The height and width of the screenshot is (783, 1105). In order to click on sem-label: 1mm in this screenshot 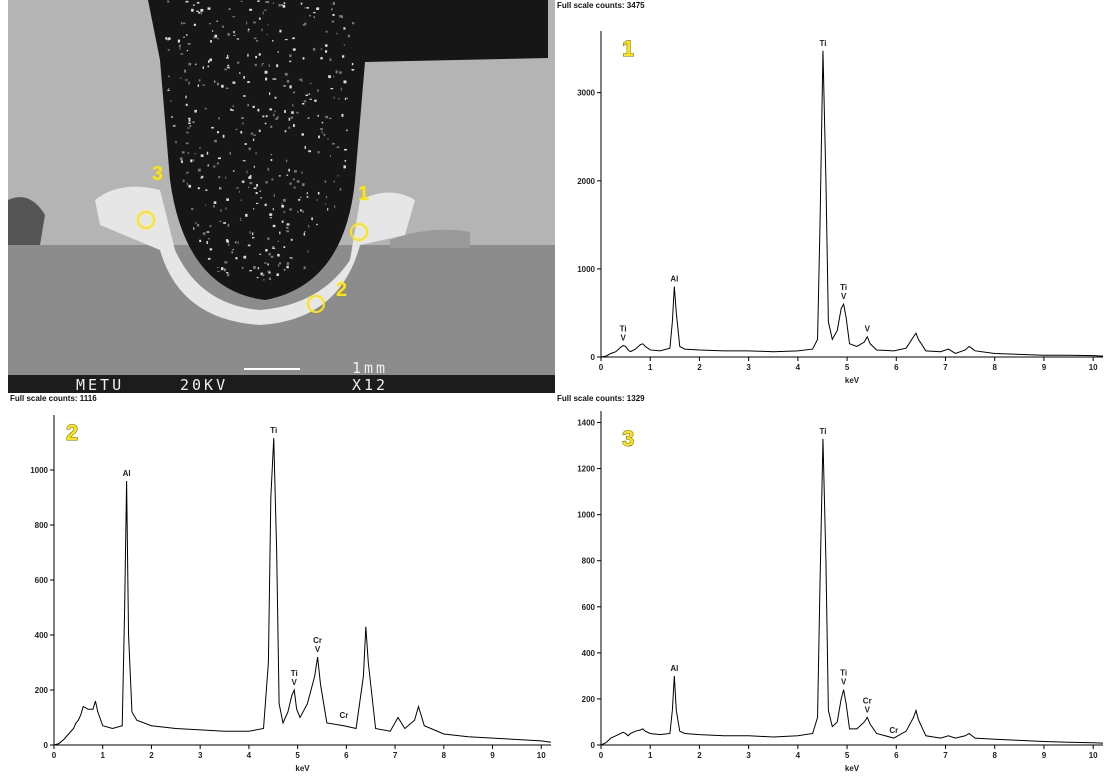, I will do `click(370, 368)`.